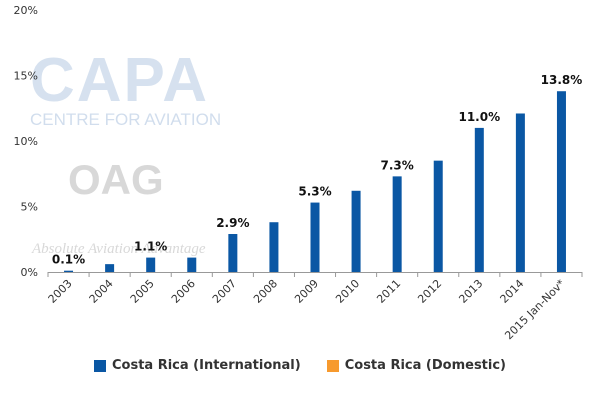 This screenshot has width=600, height=400. I want to click on legend-swatch-domestic, so click(332, 365).